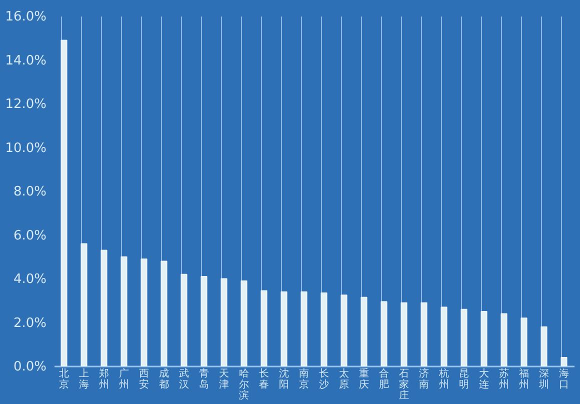 The image size is (580, 404). Describe the element at coordinates (29, 279) in the screenshot. I see `y-tick-label: 4.0%` at that location.